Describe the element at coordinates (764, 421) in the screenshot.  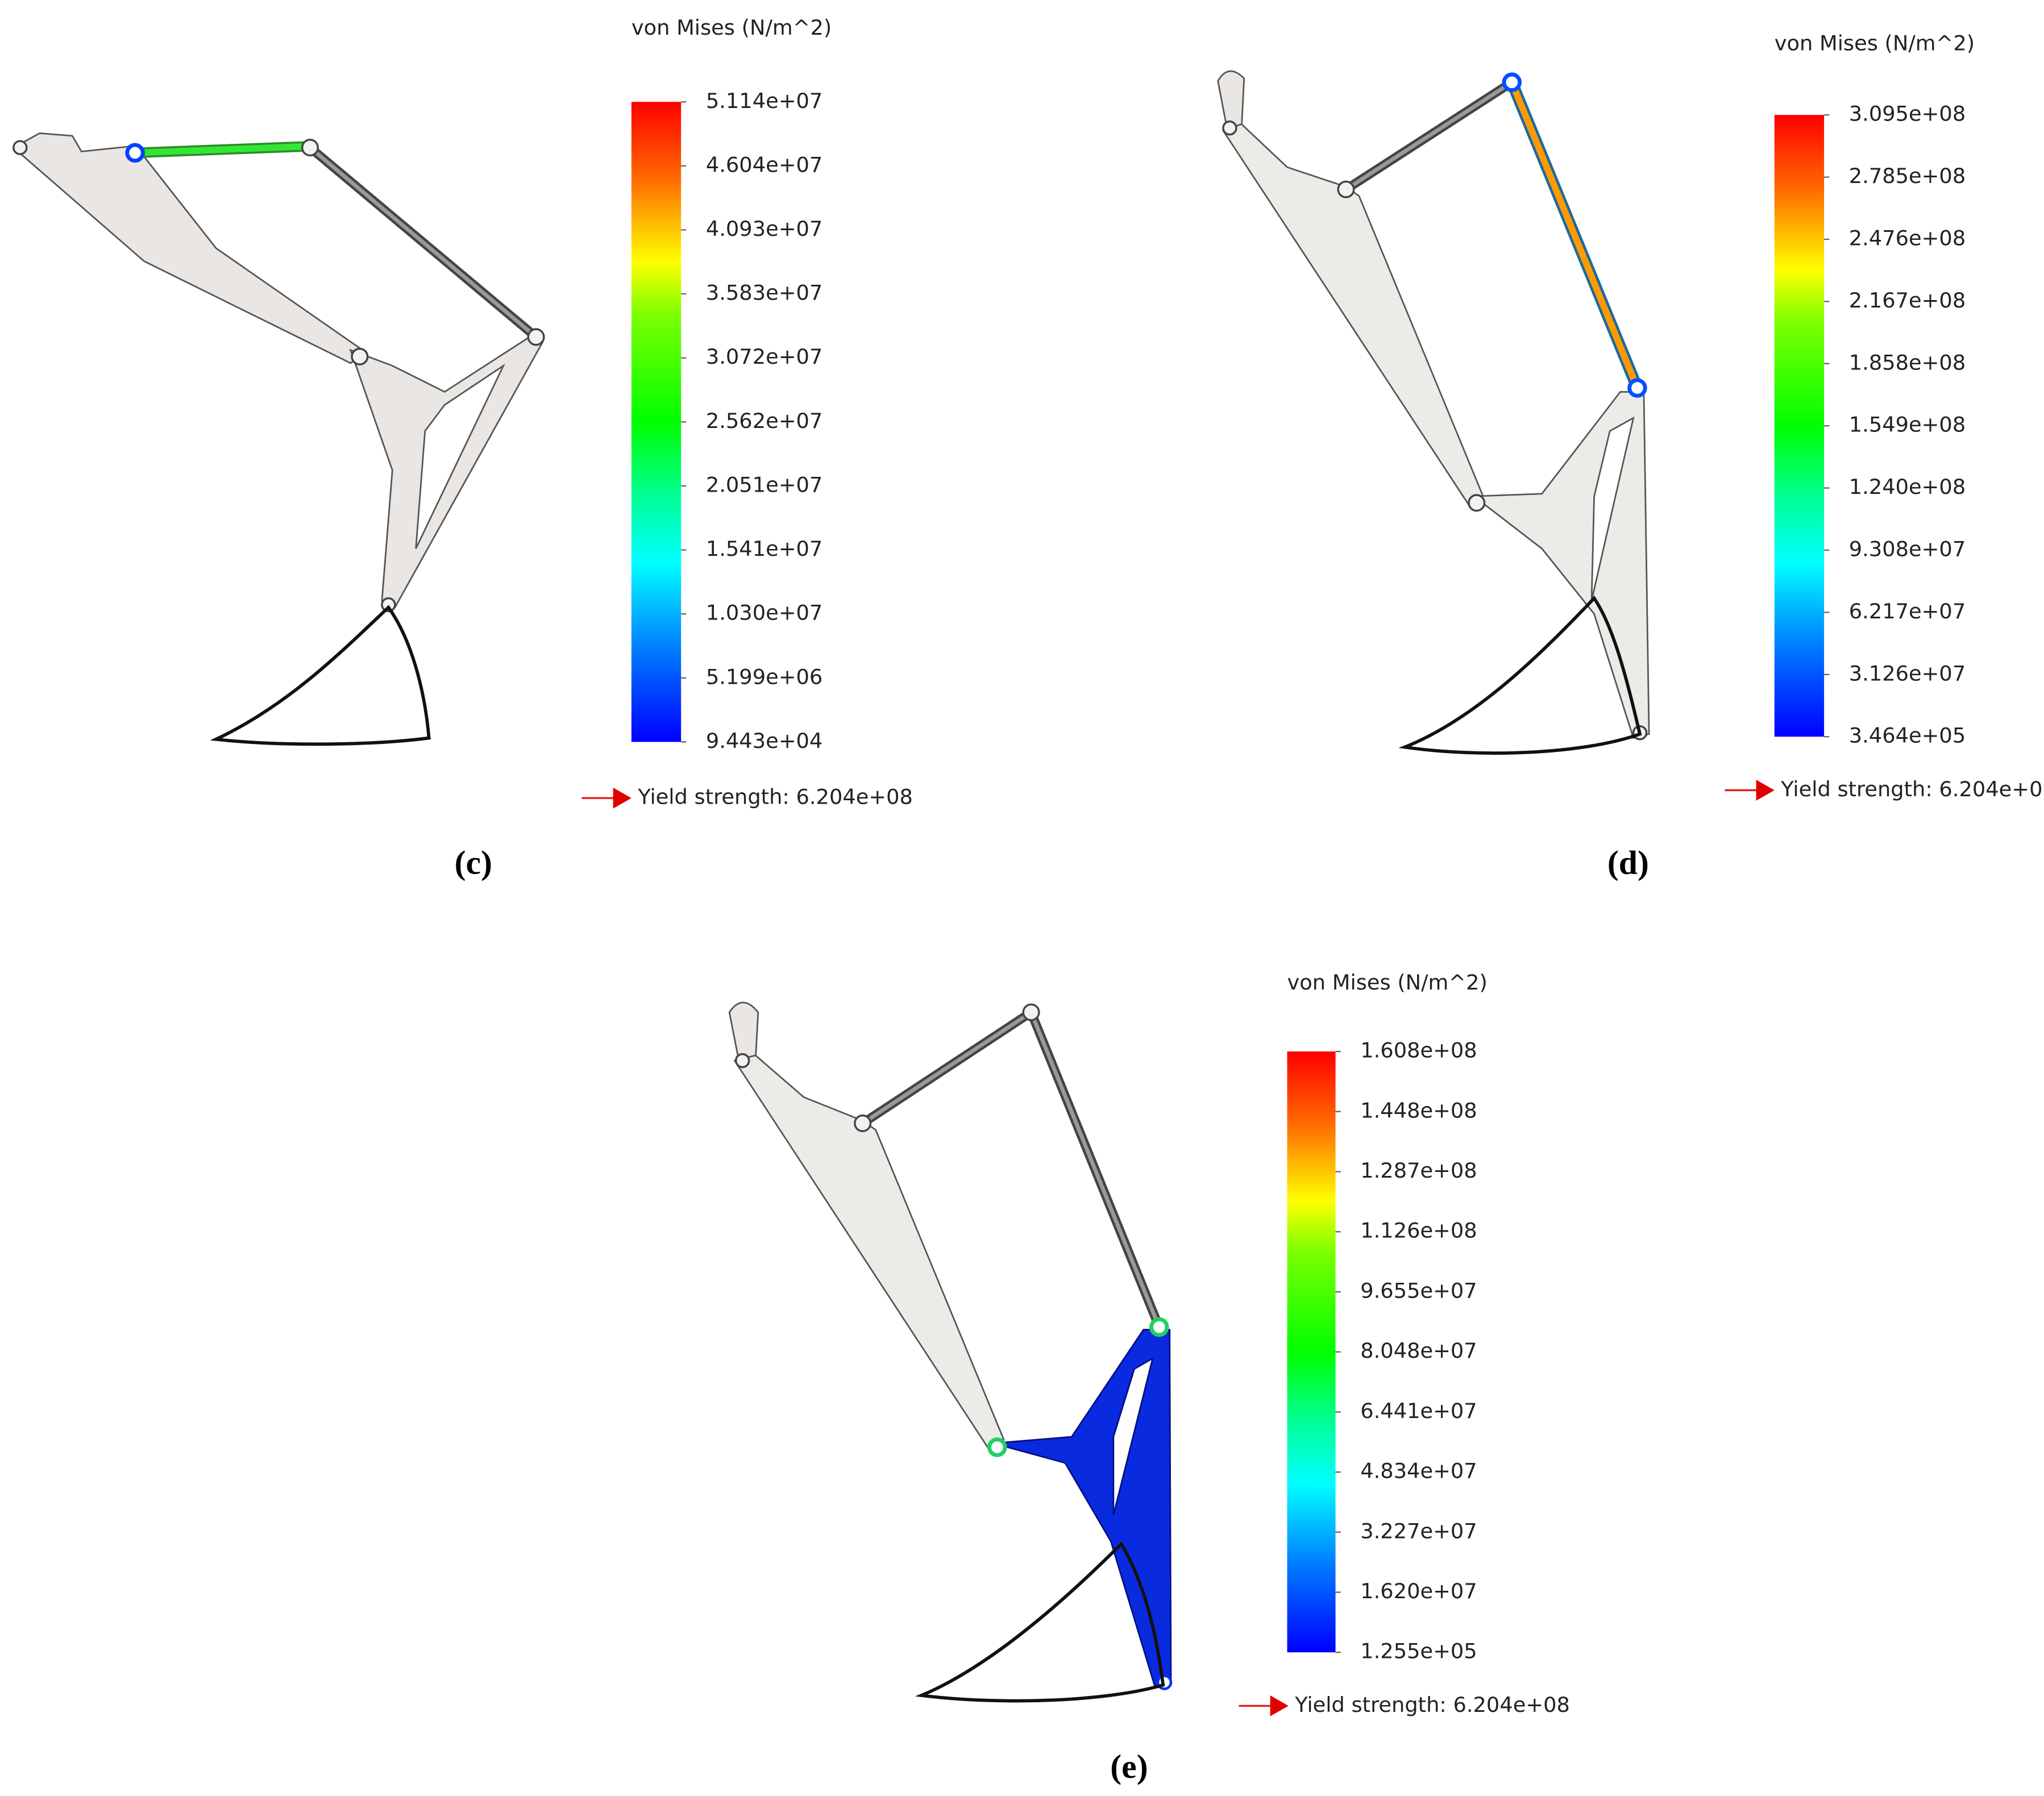
I see `scale-tick-label: 2.562e+07` at that location.